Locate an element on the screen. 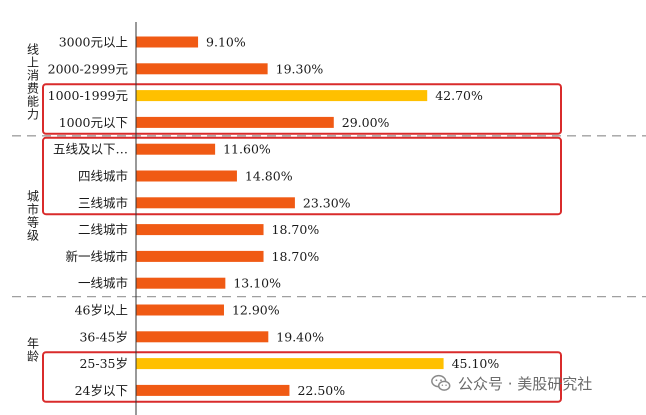 This screenshot has width=646, height=415. category-label-1: 3000元以上 is located at coordinates (93, 42).